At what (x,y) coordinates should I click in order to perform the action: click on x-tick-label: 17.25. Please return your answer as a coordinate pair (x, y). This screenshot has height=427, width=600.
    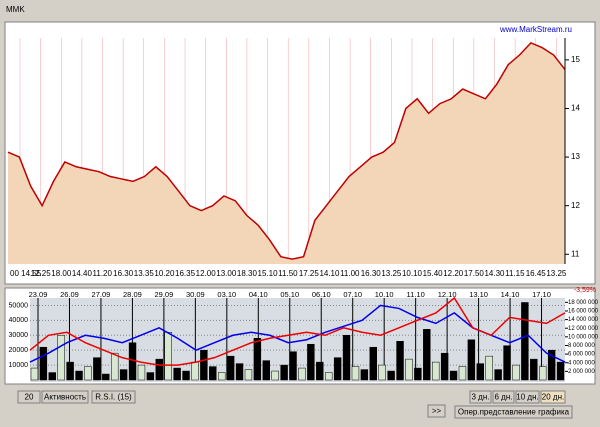
    Looking at the image, I should click on (309, 273).